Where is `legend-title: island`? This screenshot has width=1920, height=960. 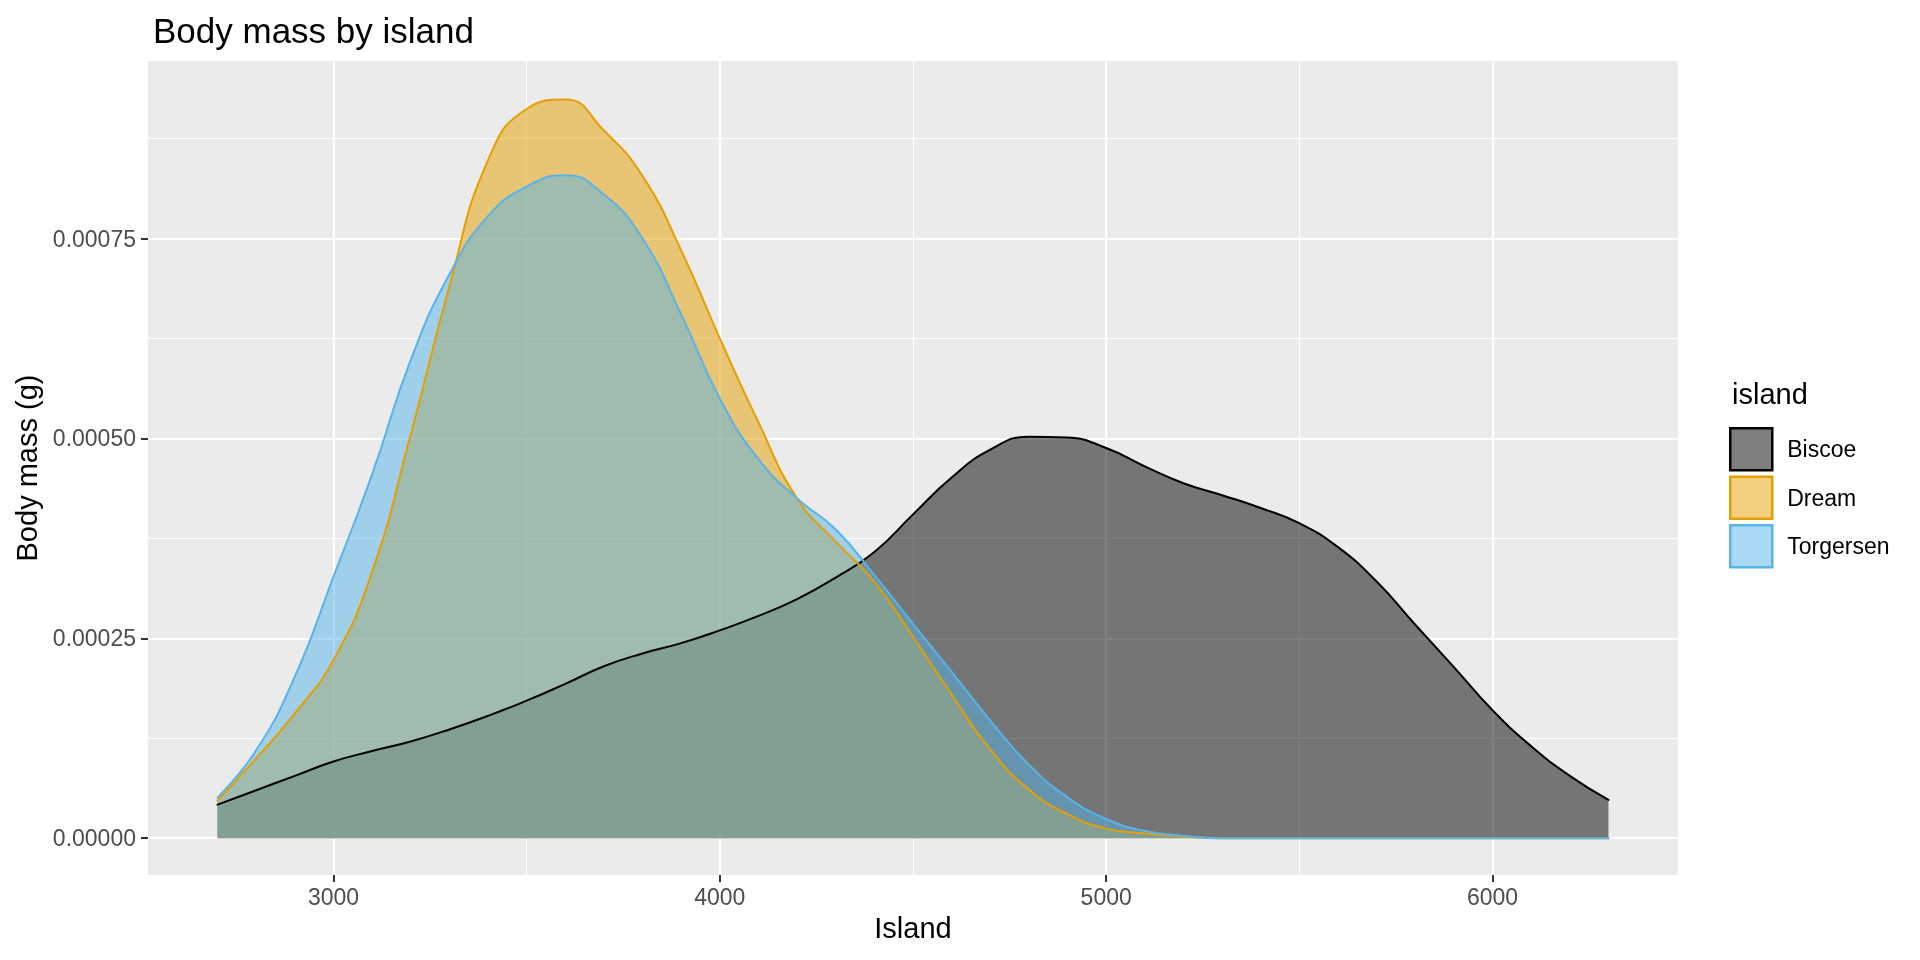
legend-title: island is located at coordinates (1770, 393).